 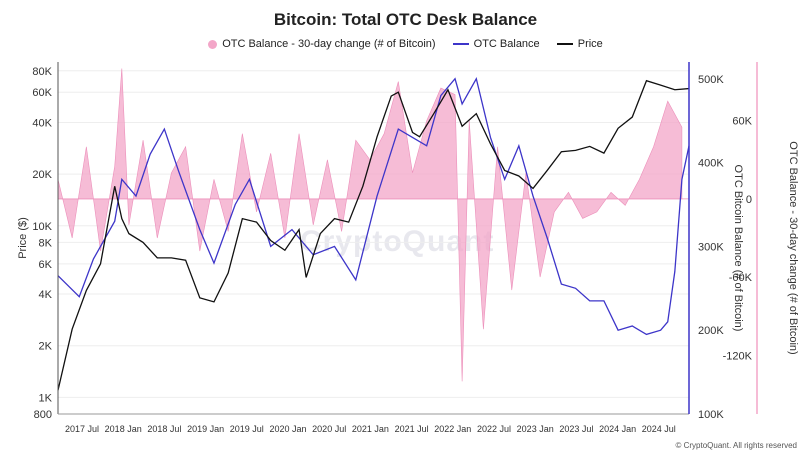 What do you see at coordinates (742, 122) in the screenshot?
I see `change-tick-label-3: 60K` at bounding box center [742, 122].